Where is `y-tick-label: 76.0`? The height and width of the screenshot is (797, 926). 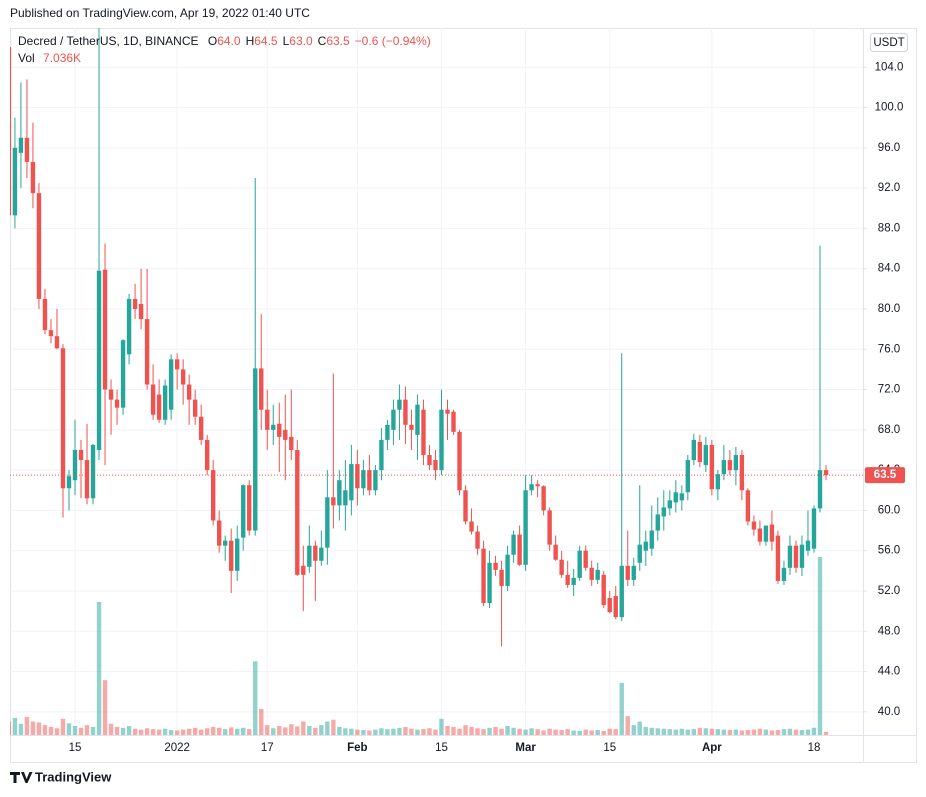 y-tick-label: 76.0 is located at coordinates (889, 349).